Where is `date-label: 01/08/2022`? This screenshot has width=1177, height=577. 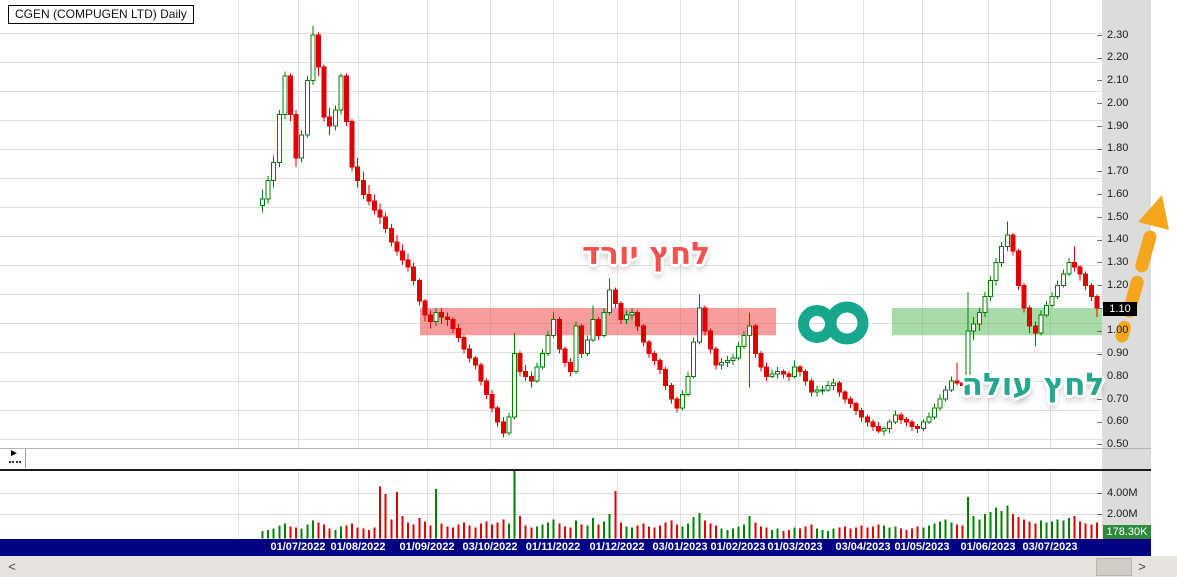
date-label: 01/08/2022 is located at coordinates (358, 547).